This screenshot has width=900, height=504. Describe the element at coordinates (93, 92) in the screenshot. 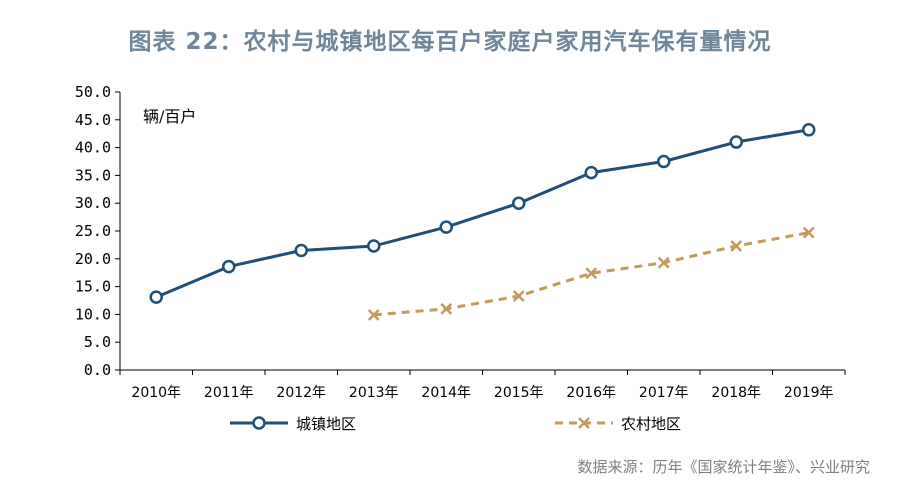

I see `y-tick-label: 50.0` at that location.